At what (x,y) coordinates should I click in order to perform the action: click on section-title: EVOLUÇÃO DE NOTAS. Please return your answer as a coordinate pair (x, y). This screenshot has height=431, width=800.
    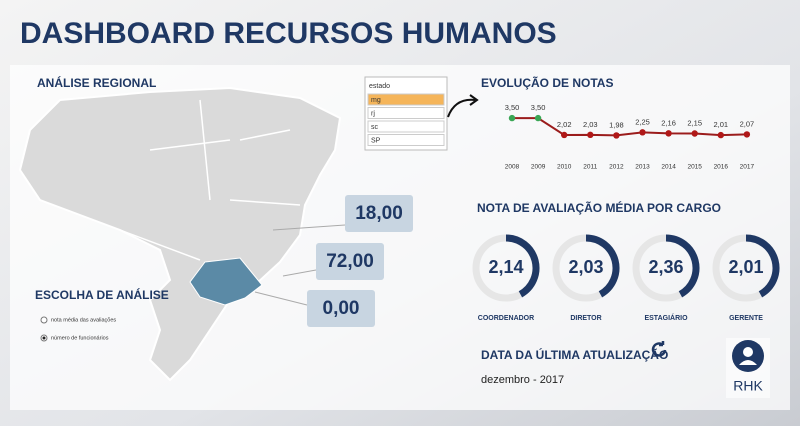
    Looking at the image, I should click on (547, 82).